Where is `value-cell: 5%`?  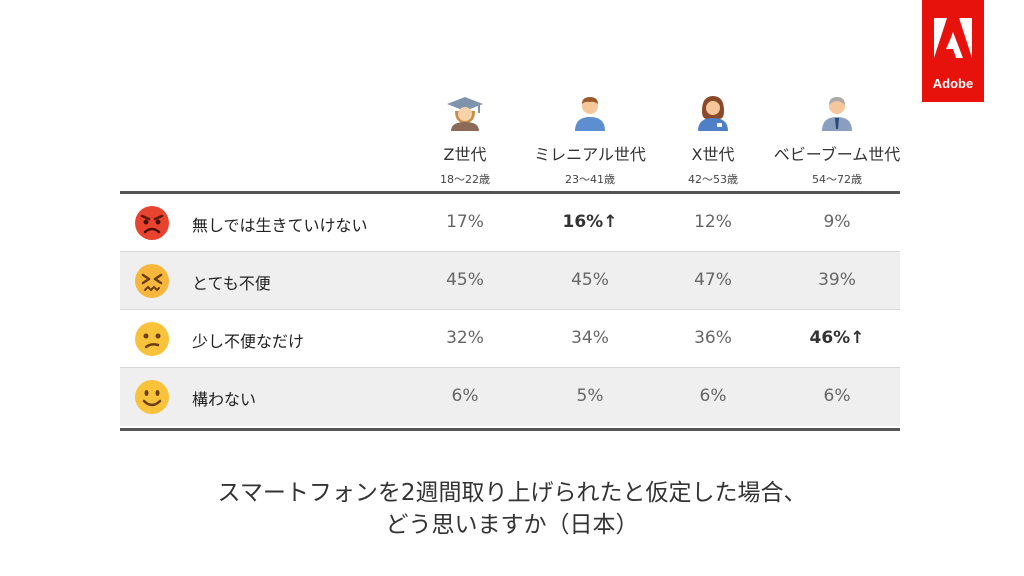
value-cell: 5% is located at coordinates (590, 396).